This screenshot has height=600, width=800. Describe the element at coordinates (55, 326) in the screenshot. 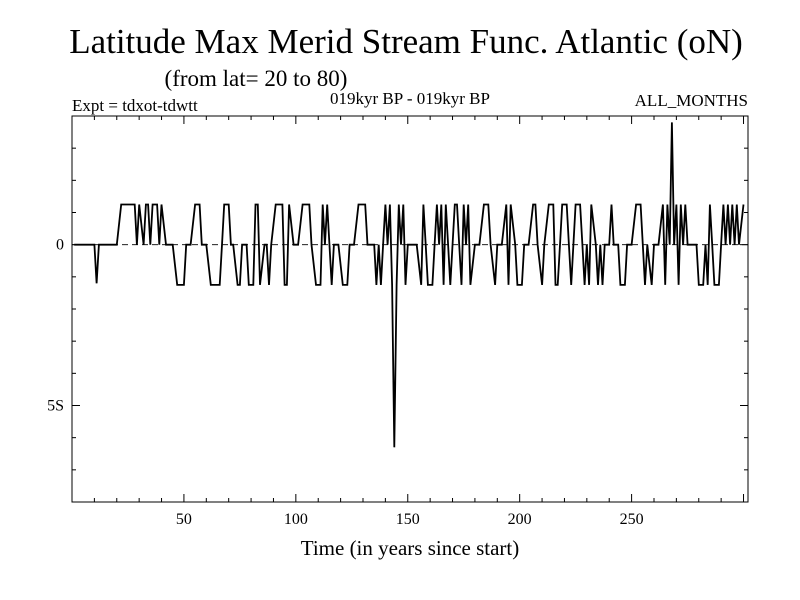

I see `y-tick-labels: 0 5S` at that location.